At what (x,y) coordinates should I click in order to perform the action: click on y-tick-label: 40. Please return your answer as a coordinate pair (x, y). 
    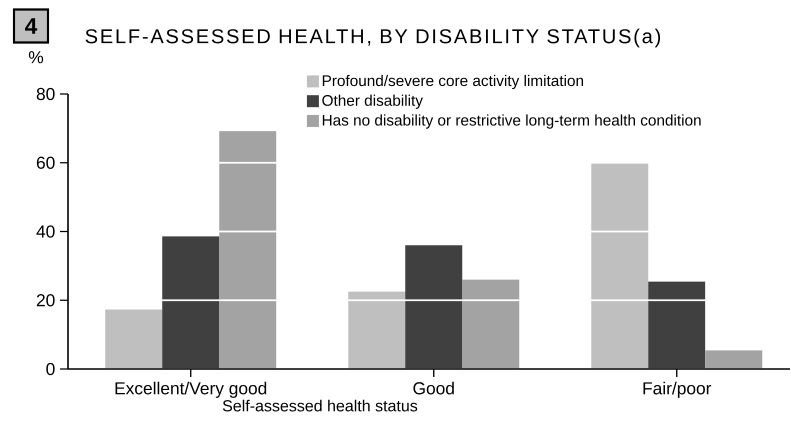
    Looking at the image, I should click on (45, 231).